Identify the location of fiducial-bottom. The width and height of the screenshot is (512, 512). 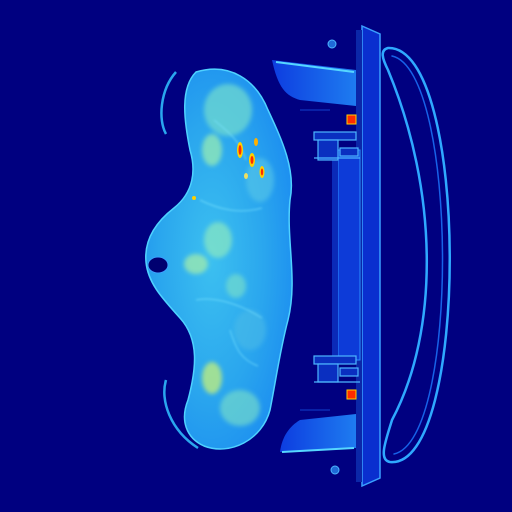
(351, 394).